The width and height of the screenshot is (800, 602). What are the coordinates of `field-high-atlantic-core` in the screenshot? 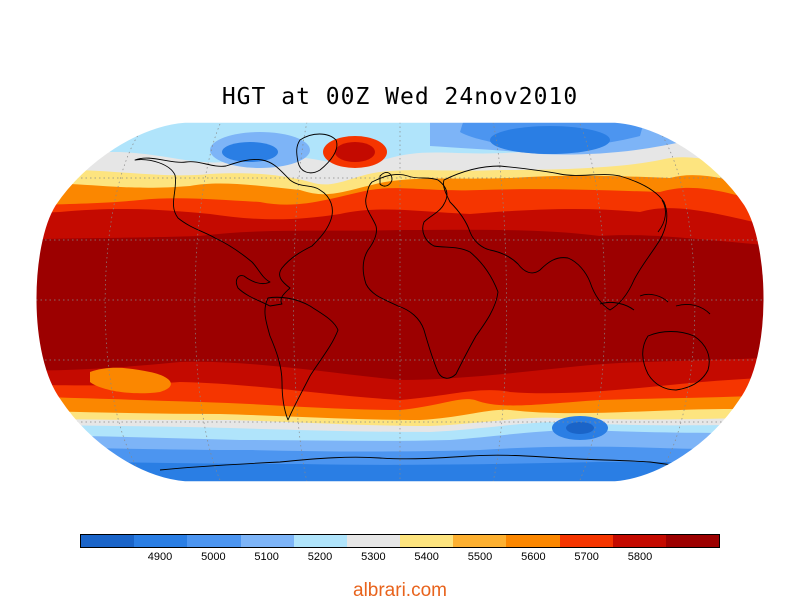 It's located at (355, 152).